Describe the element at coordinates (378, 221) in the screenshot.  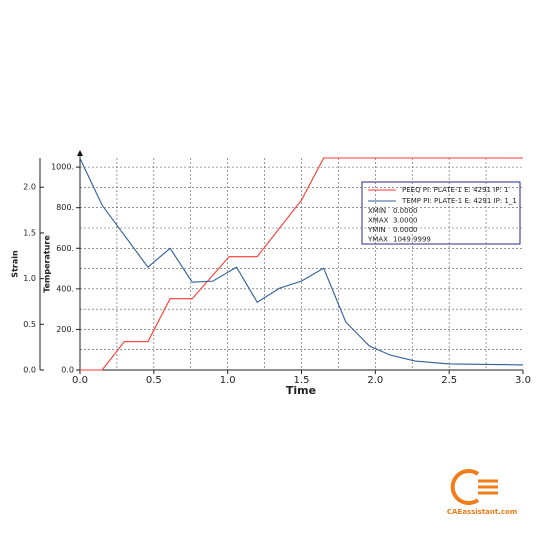
I see `stat-label: XMAX` at that location.